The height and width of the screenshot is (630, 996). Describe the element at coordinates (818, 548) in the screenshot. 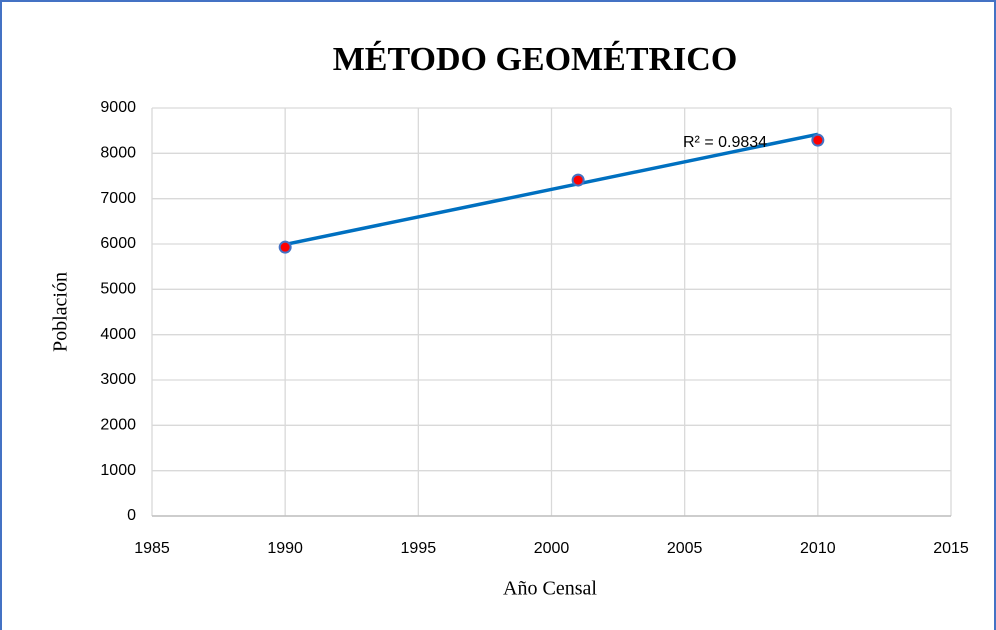

I see `x-tick-label: 2010` at that location.